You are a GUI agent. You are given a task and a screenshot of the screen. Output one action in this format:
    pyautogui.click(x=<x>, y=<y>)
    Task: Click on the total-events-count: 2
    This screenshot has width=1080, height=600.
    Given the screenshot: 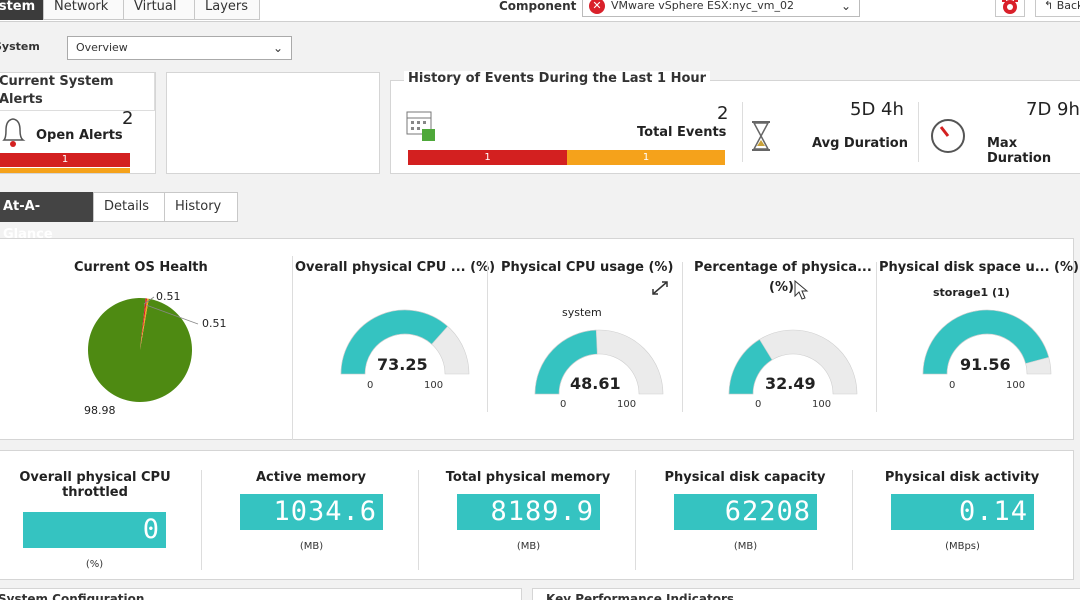 What is the action you would take?
    pyautogui.click(x=723, y=113)
    